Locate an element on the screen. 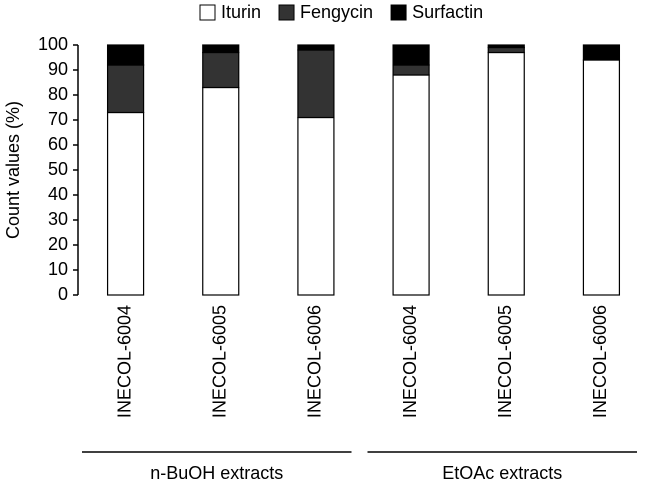 This screenshot has width=649, height=484. y-tick-label: 60 is located at coordinates (58, 144).